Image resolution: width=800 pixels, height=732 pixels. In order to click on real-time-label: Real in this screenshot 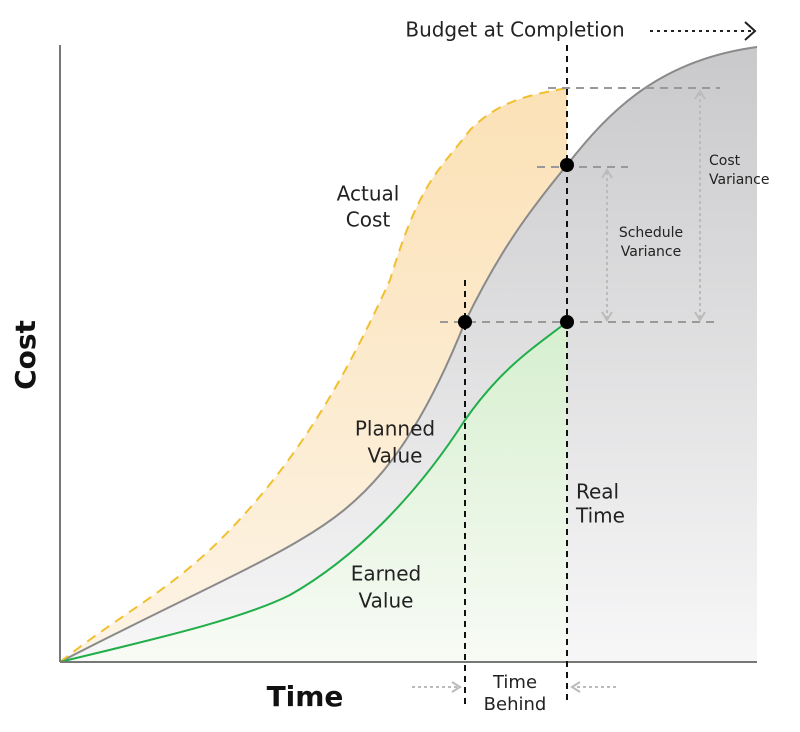, I will do `click(597, 492)`.